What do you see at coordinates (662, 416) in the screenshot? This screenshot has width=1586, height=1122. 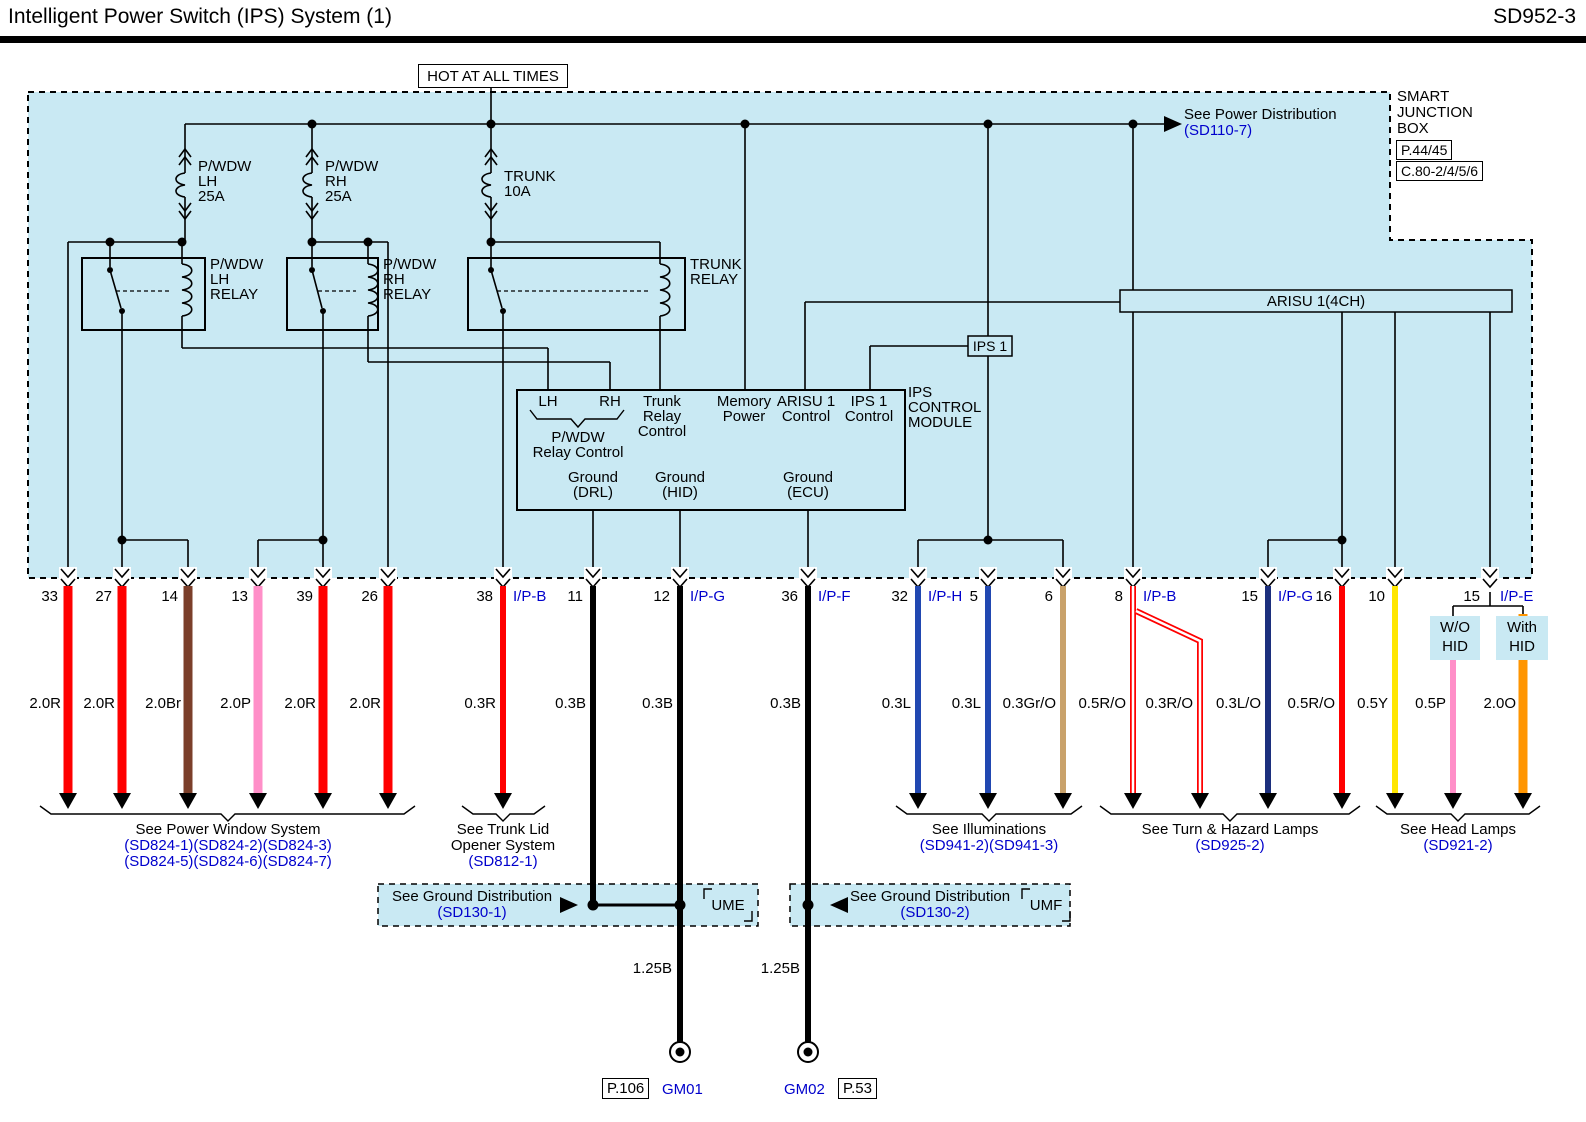 I see `module-pin-trunk-line2: Relay` at bounding box center [662, 416].